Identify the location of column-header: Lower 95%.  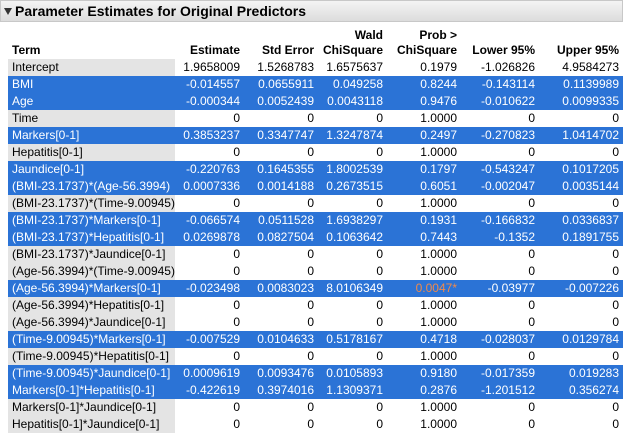
(503, 50).